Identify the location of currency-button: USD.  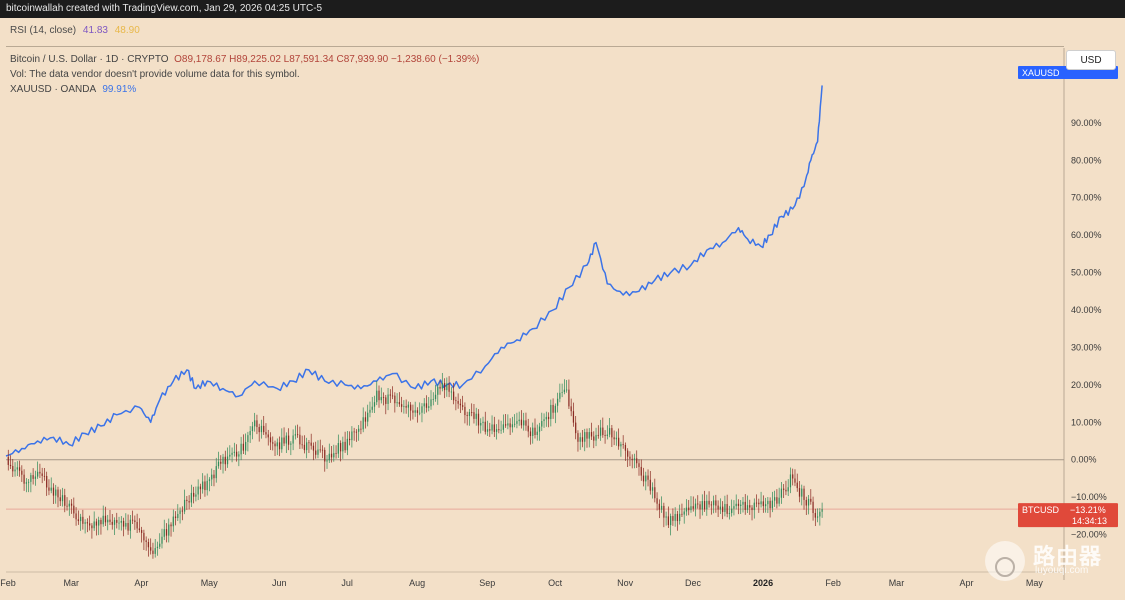
(1091, 60).